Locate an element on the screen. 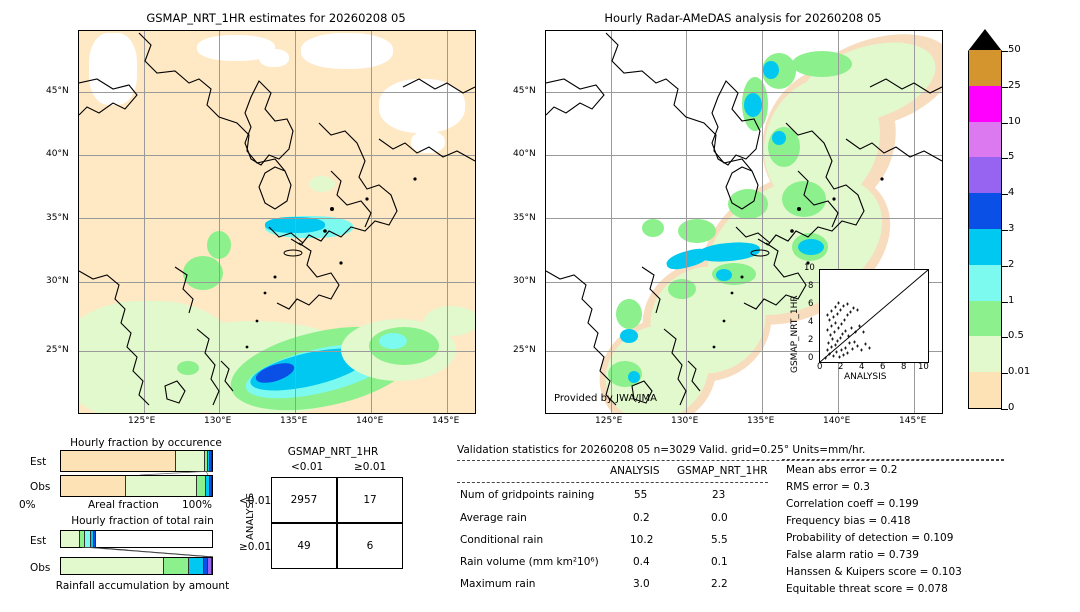 Image resolution: width=1080 pixels, height=612 pixels. colorbar-tick-label: 25 is located at coordinates (1014, 85).